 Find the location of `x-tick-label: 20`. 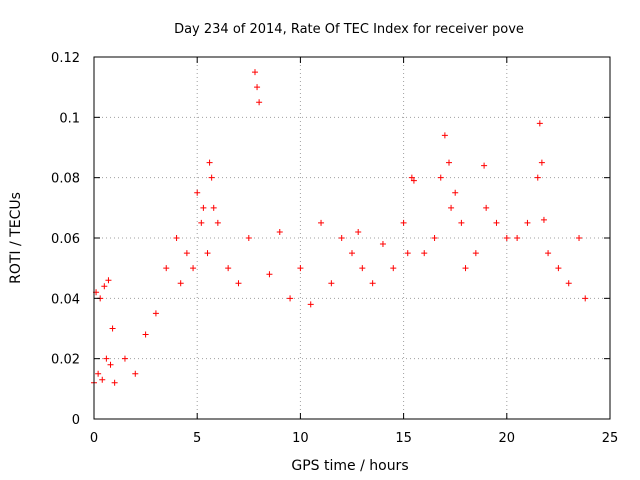

x-tick-label: 20 is located at coordinates (507, 438).